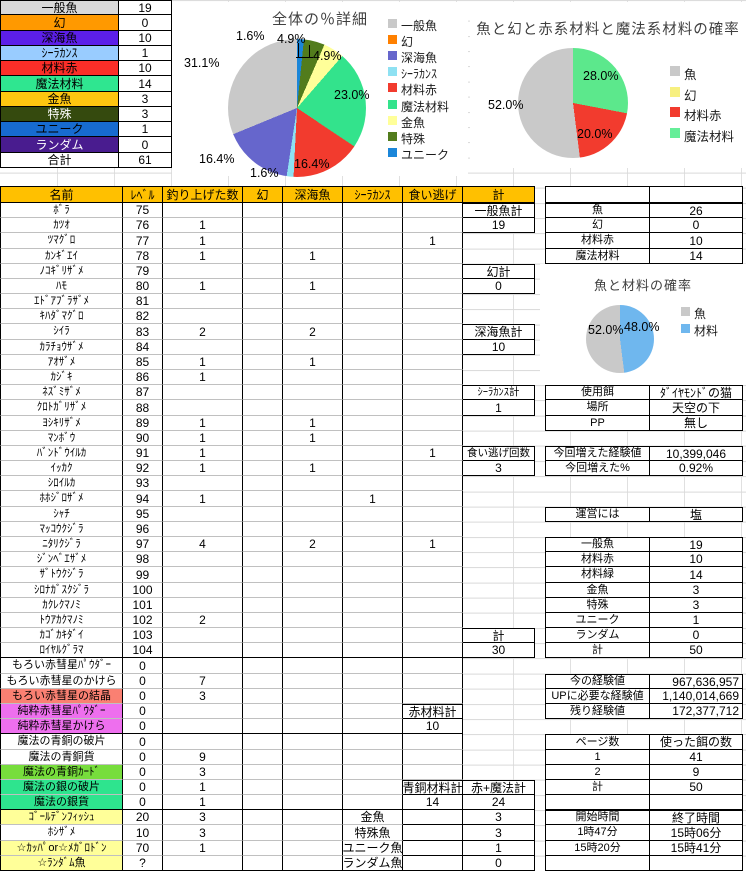  I want to click on right-panel-label-cell: 魔法材料, so click(597, 256).